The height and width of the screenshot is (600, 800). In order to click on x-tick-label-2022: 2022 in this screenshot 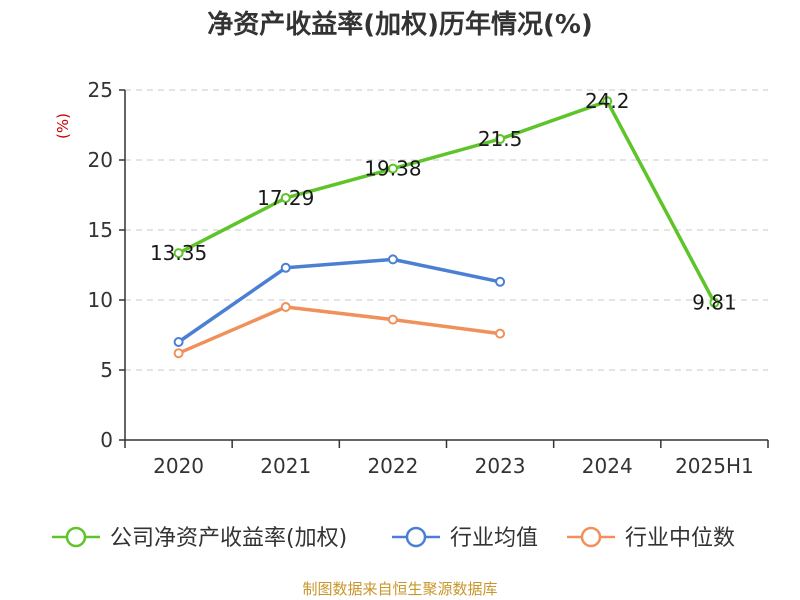, I will do `click(392, 466)`.